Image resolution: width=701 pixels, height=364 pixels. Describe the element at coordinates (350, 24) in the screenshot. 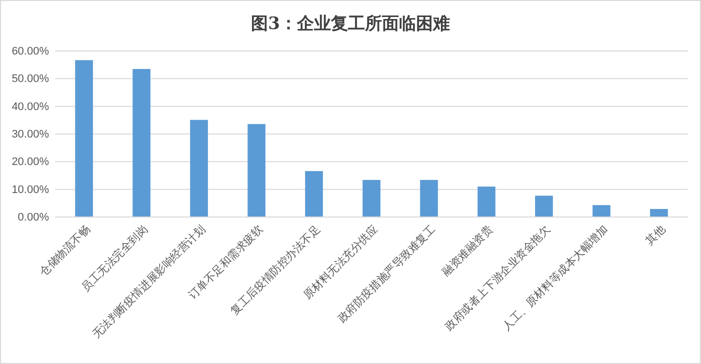

I see `chart-title: 图3：企业复工所面临困难` at that location.